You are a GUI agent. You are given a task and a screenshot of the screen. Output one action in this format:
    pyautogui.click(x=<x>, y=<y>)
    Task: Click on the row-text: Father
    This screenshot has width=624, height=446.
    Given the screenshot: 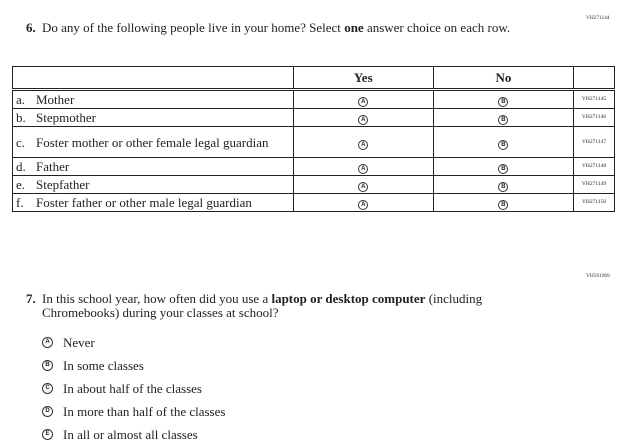 What is the action you would take?
    pyautogui.click(x=53, y=166)
    